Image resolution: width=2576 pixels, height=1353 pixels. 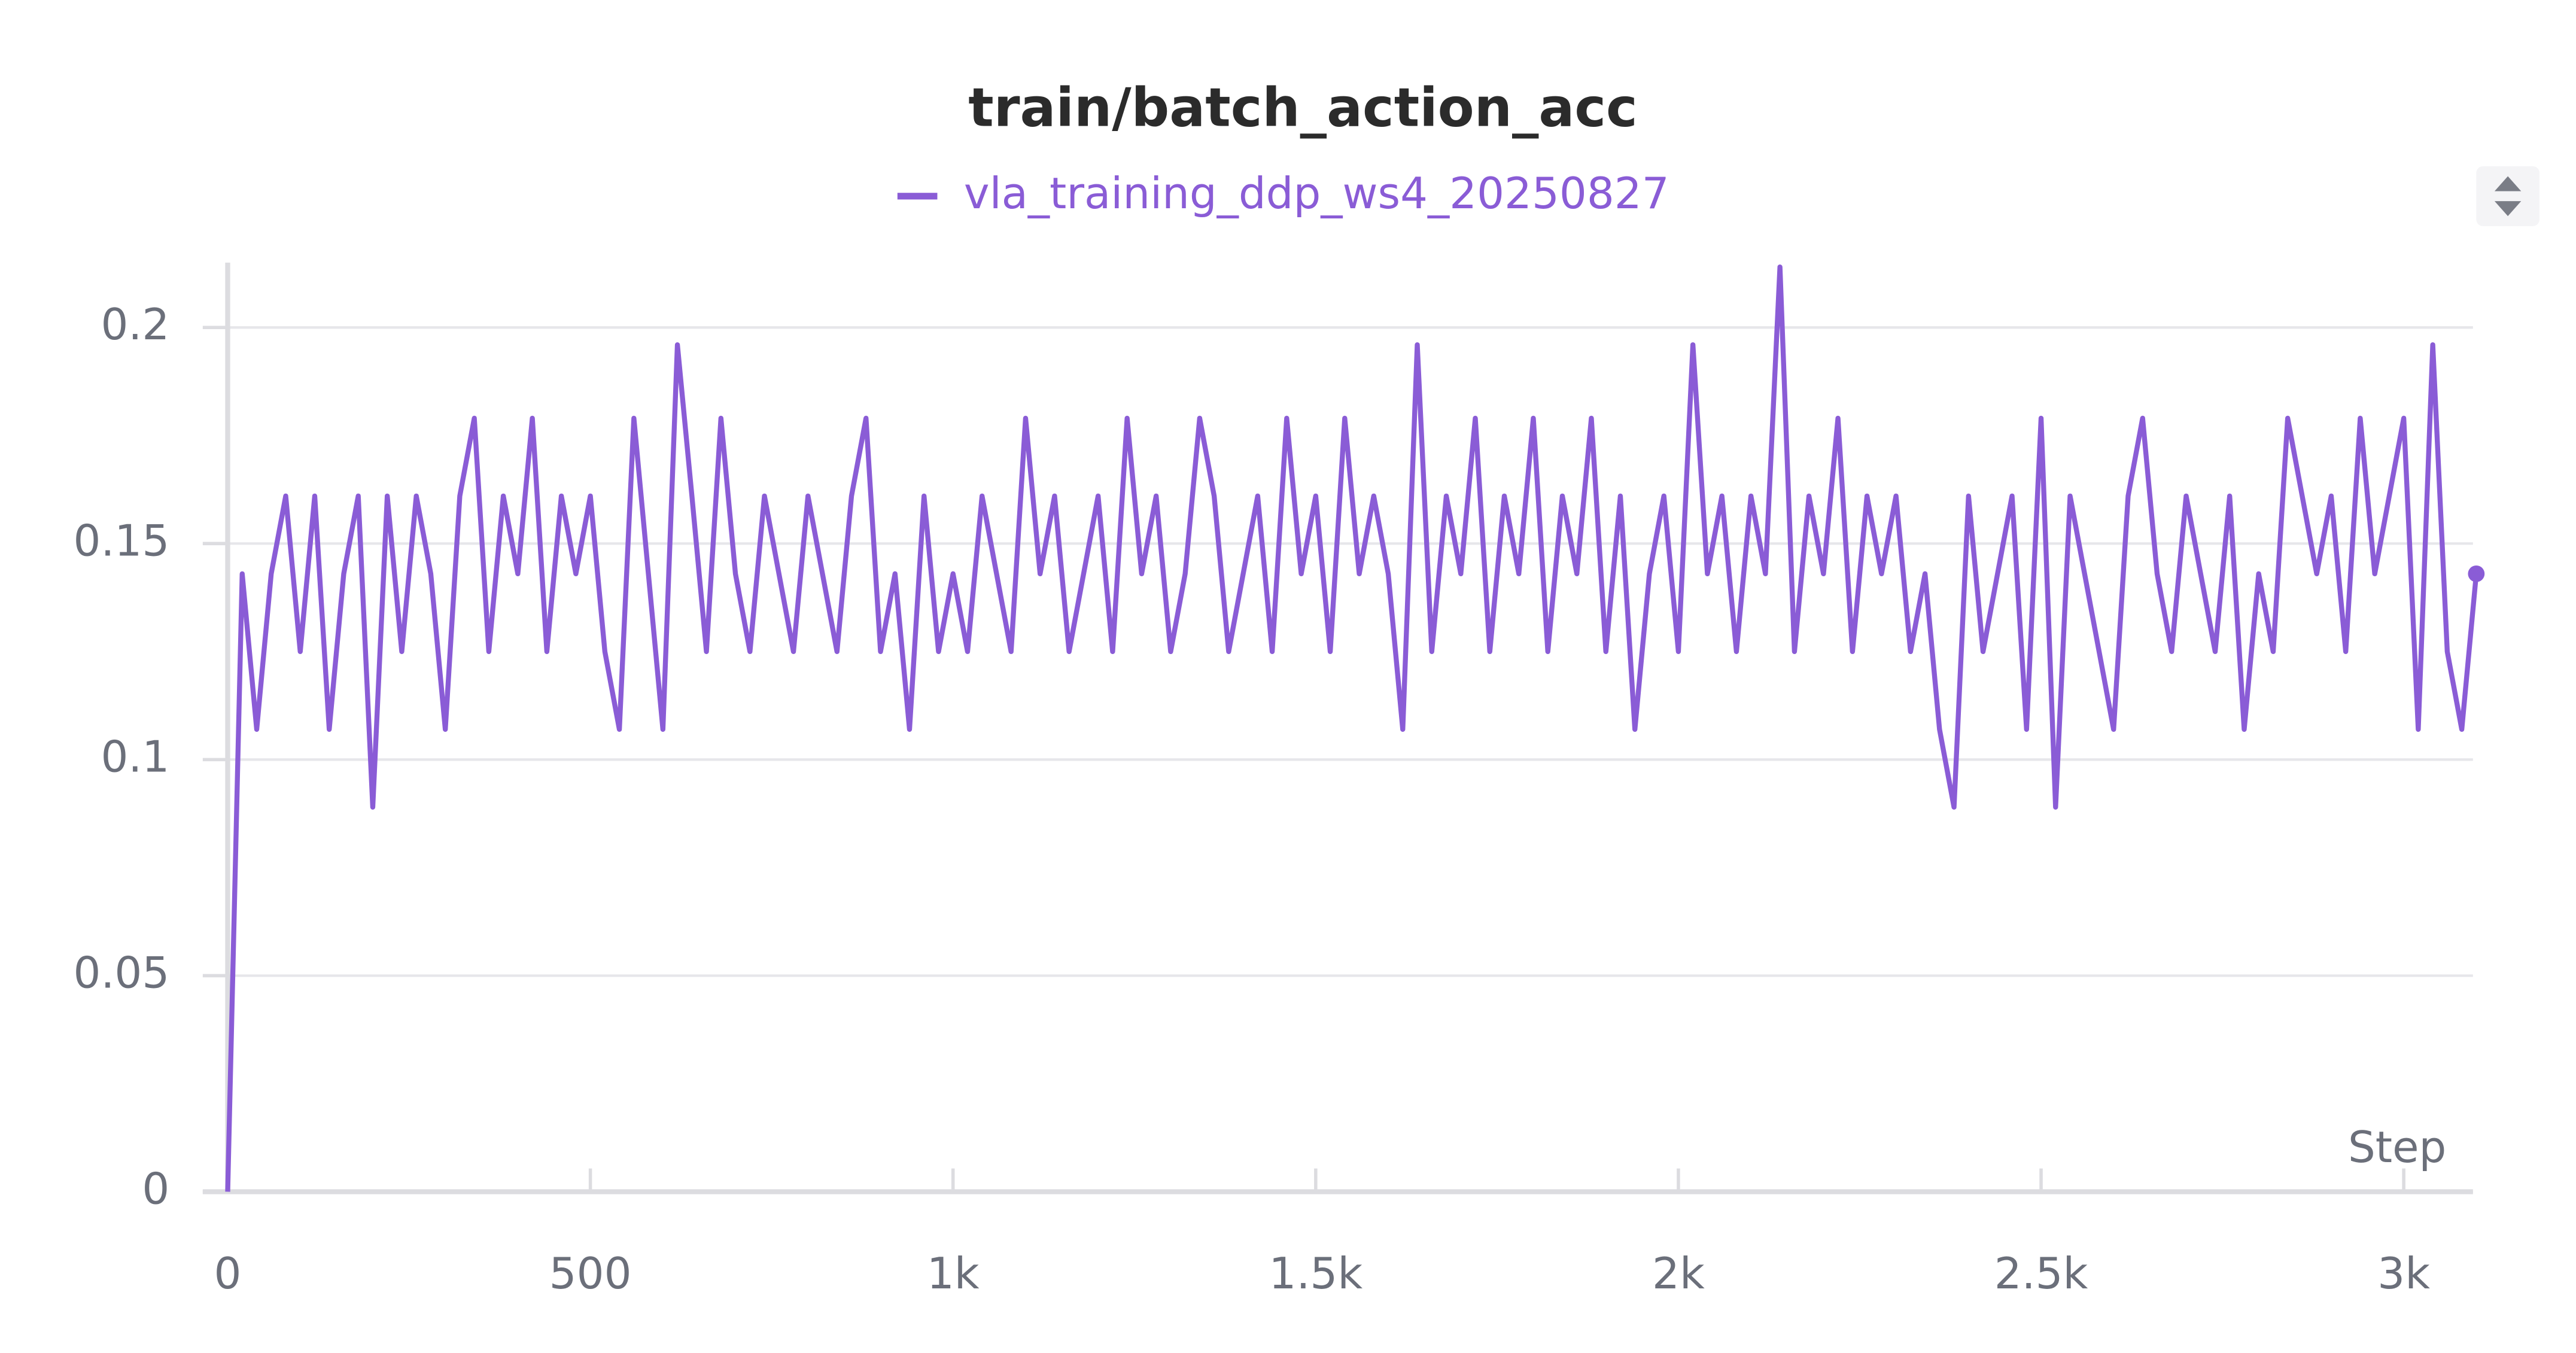 I want to click on y-tick-label: 0, so click(x=156, y=1190).